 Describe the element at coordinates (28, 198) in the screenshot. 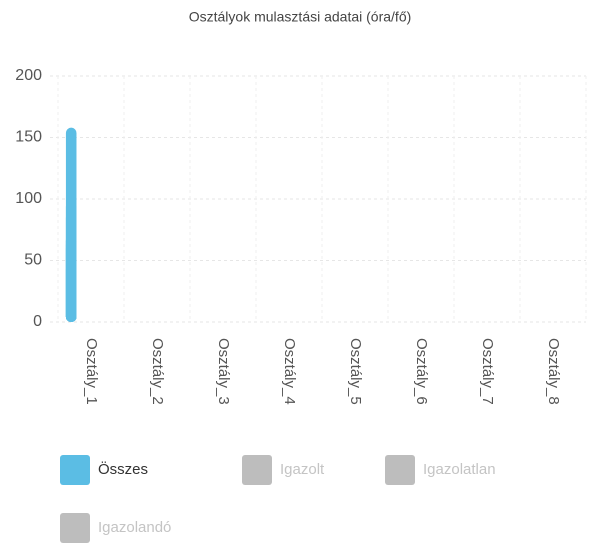

I see `y-tick-label: 100` at that location.